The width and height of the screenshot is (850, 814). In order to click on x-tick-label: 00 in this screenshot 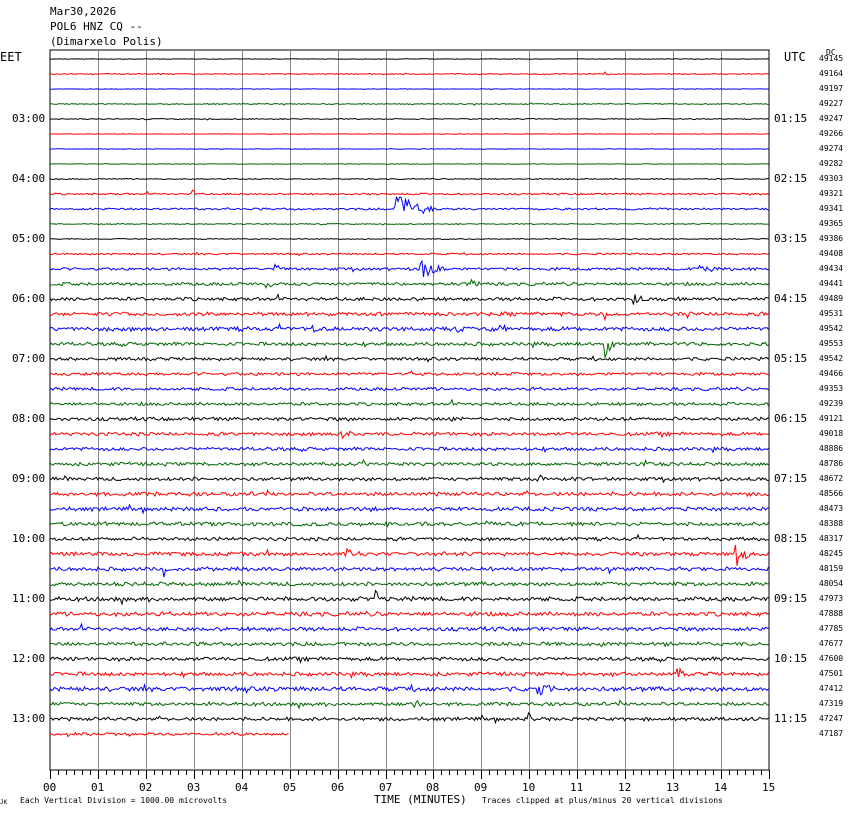, I will do `click(50, 787)`.